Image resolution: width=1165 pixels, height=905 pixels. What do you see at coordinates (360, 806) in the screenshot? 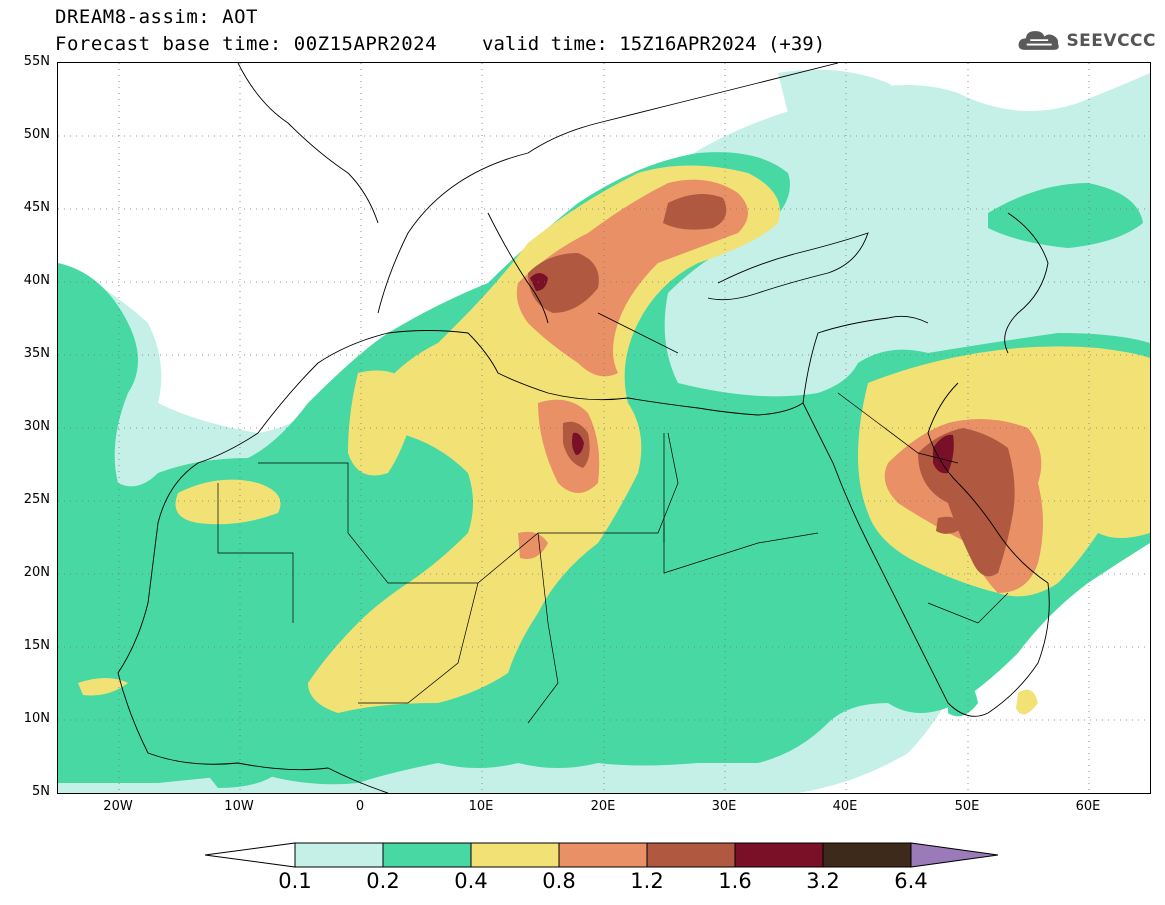
I see `lon-label-0: 0` at bounding box center [360, 806].